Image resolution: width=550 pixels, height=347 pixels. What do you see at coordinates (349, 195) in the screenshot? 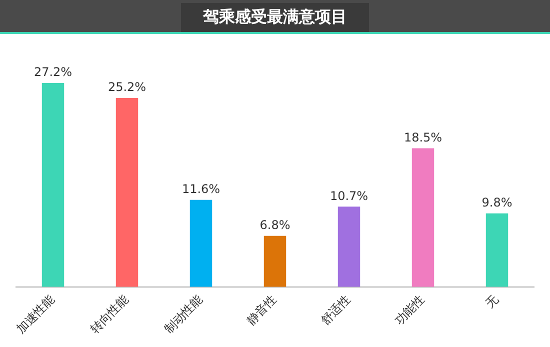
I see `data-label: 10.7%` at bounding box center [349, 195].